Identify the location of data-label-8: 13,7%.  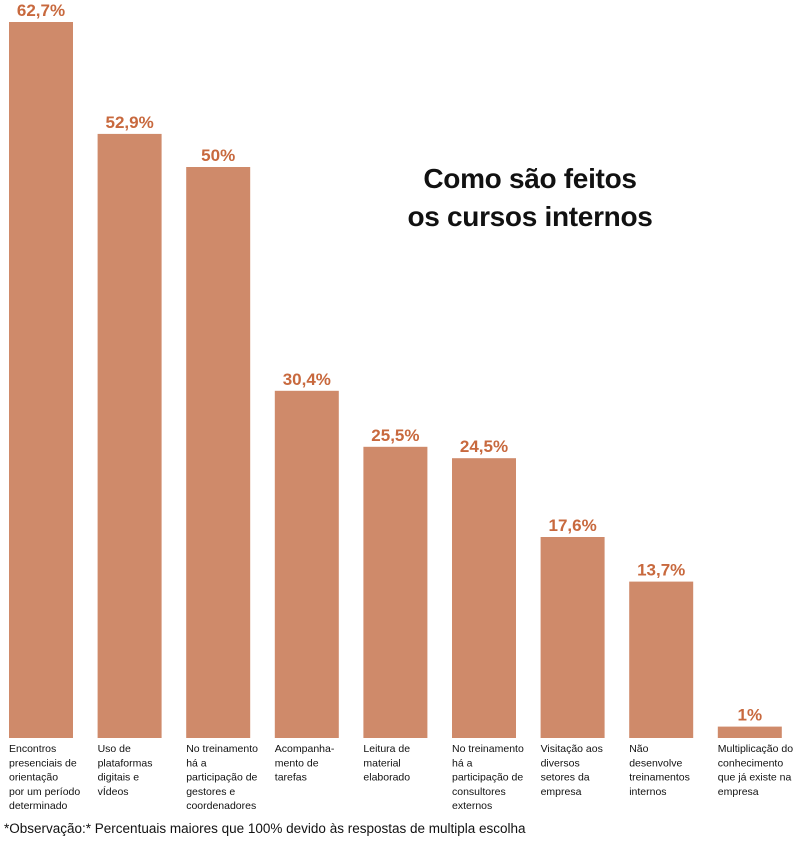
(661, 570).